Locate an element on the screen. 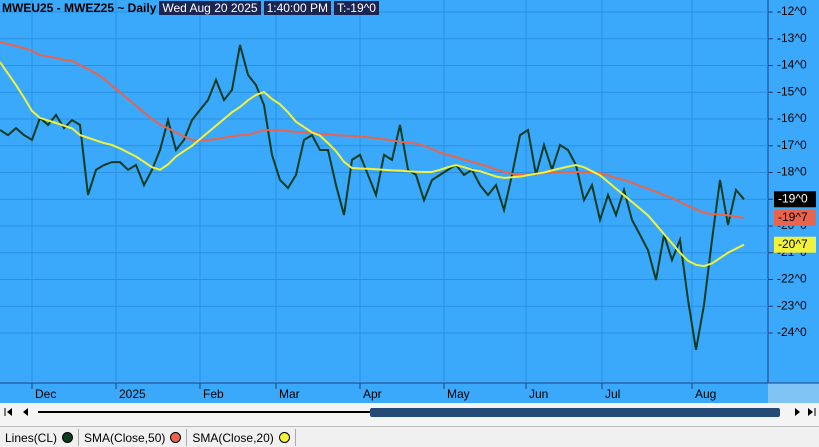 Image resolution: width=819 pixels, height=447 pixels. date: Wed Aug 20 2025 is located at coordinates (210, 8).